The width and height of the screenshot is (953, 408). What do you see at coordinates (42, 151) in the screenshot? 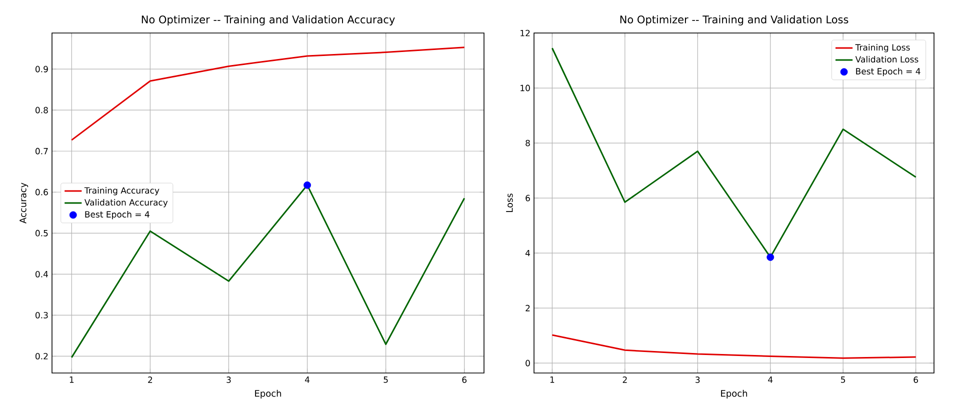
I see `y-tick-label: 0.7` at bounding box center [42, 151].